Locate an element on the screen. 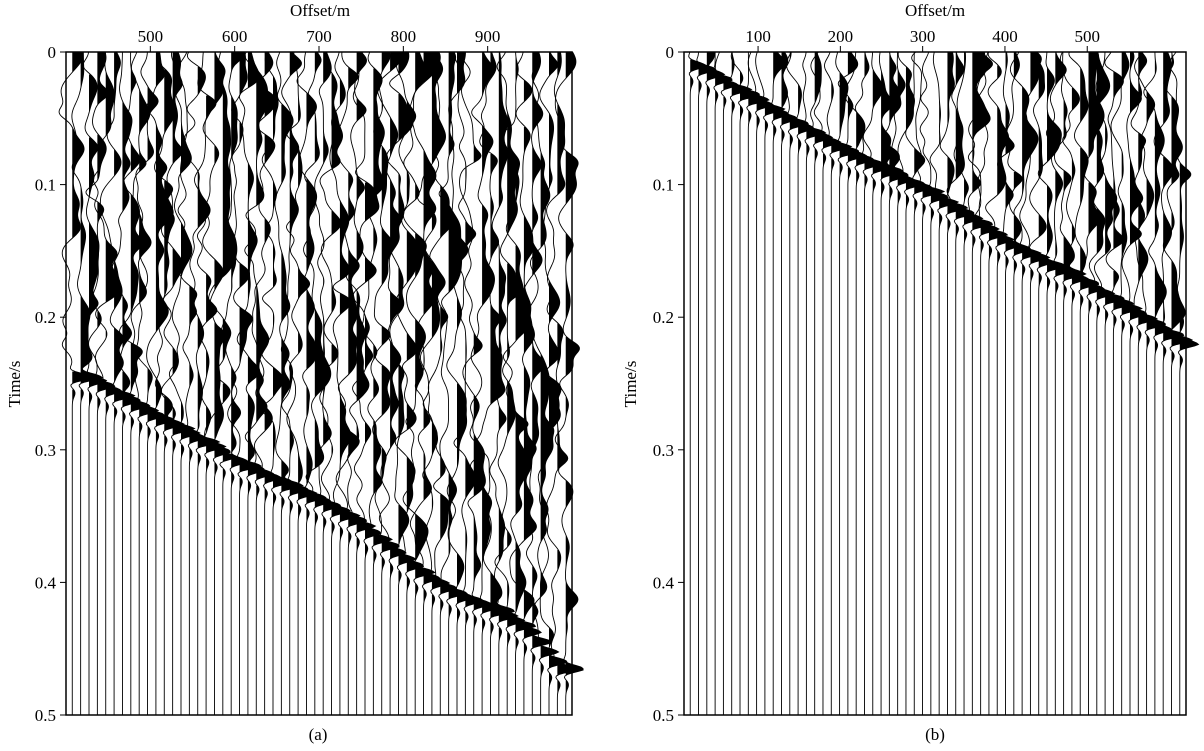 This screenshot has height=751, width=1204. y-tick-label: 0.2 is located at coordinates (45, 317).